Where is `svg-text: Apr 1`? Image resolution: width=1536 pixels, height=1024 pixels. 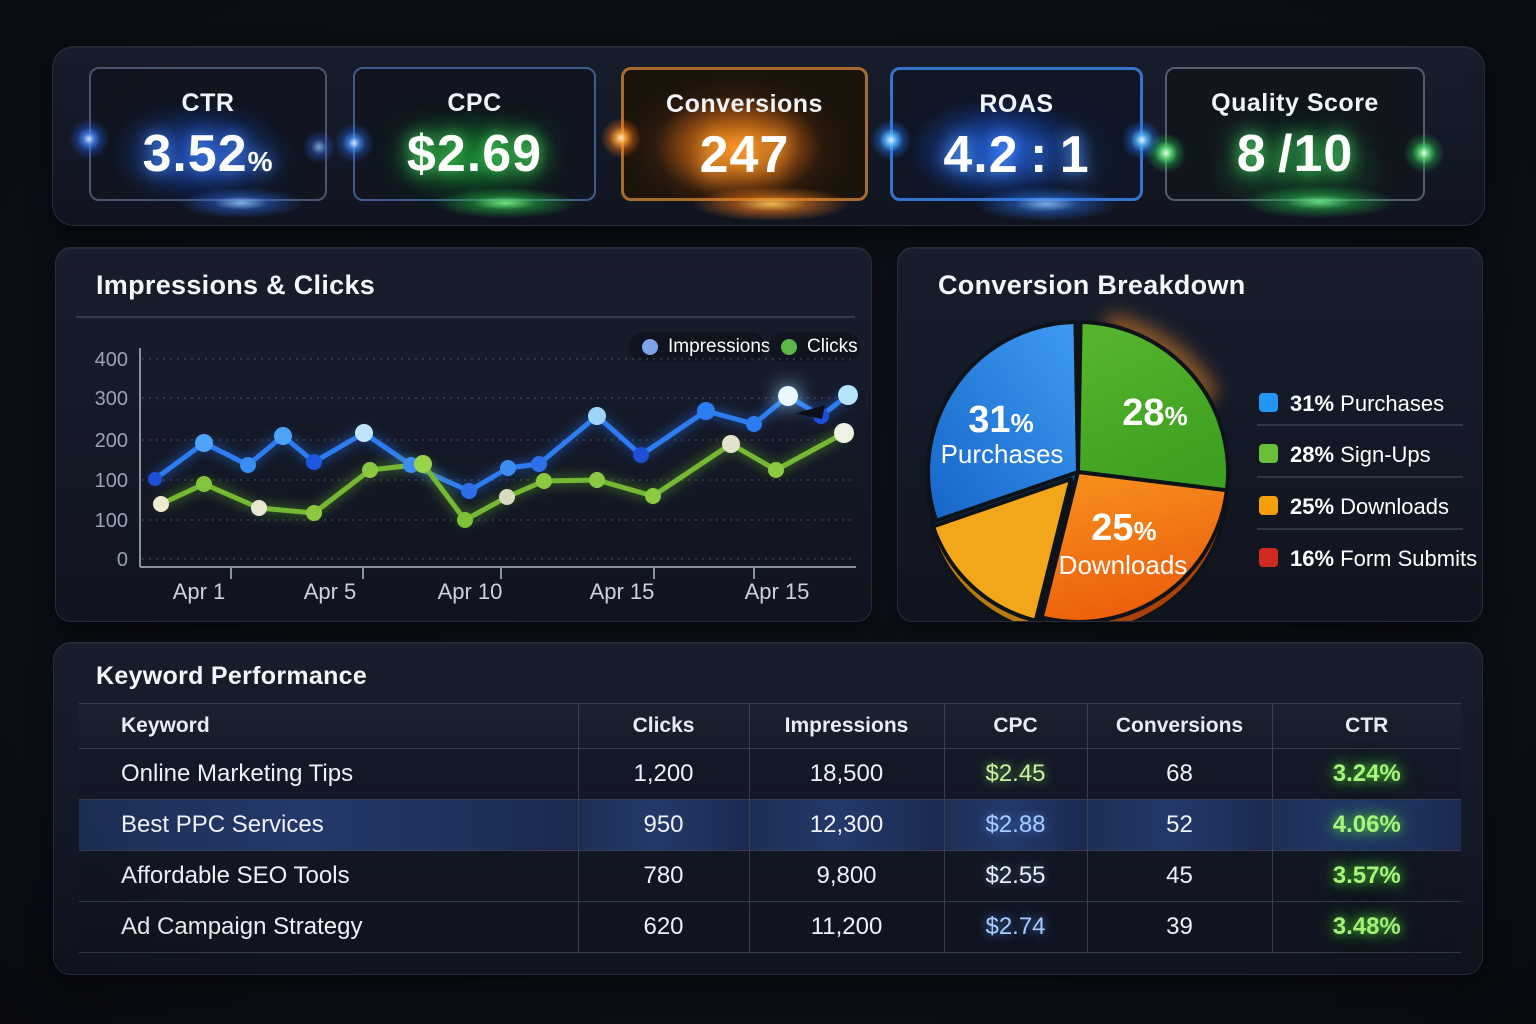
svg-text: Apr 1 is located at coordinates (199, 591).